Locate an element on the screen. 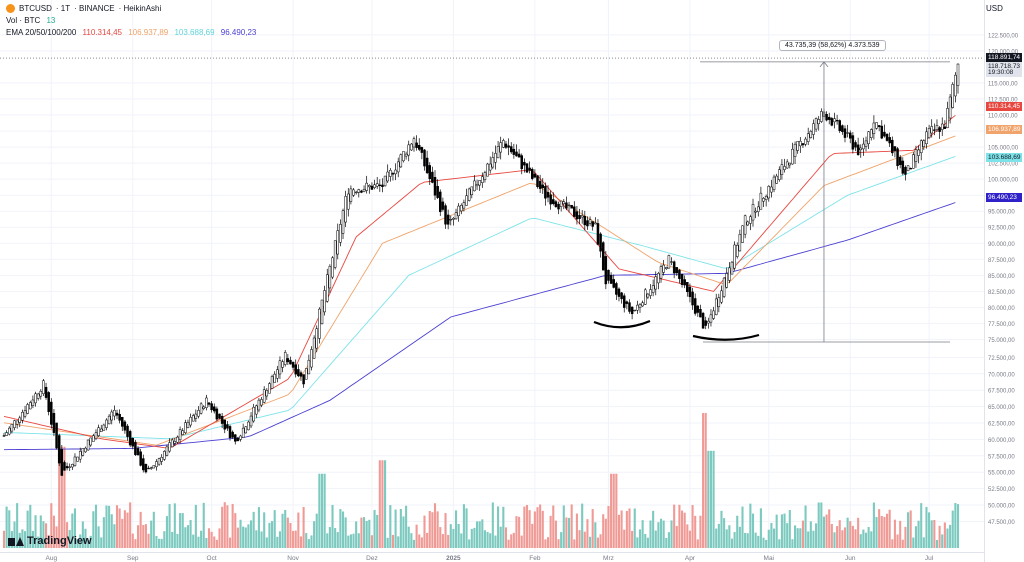 This screenshot has height=562, width=1024. y-tick-label: 80.000,00 is located at coordinates (1001, 309).